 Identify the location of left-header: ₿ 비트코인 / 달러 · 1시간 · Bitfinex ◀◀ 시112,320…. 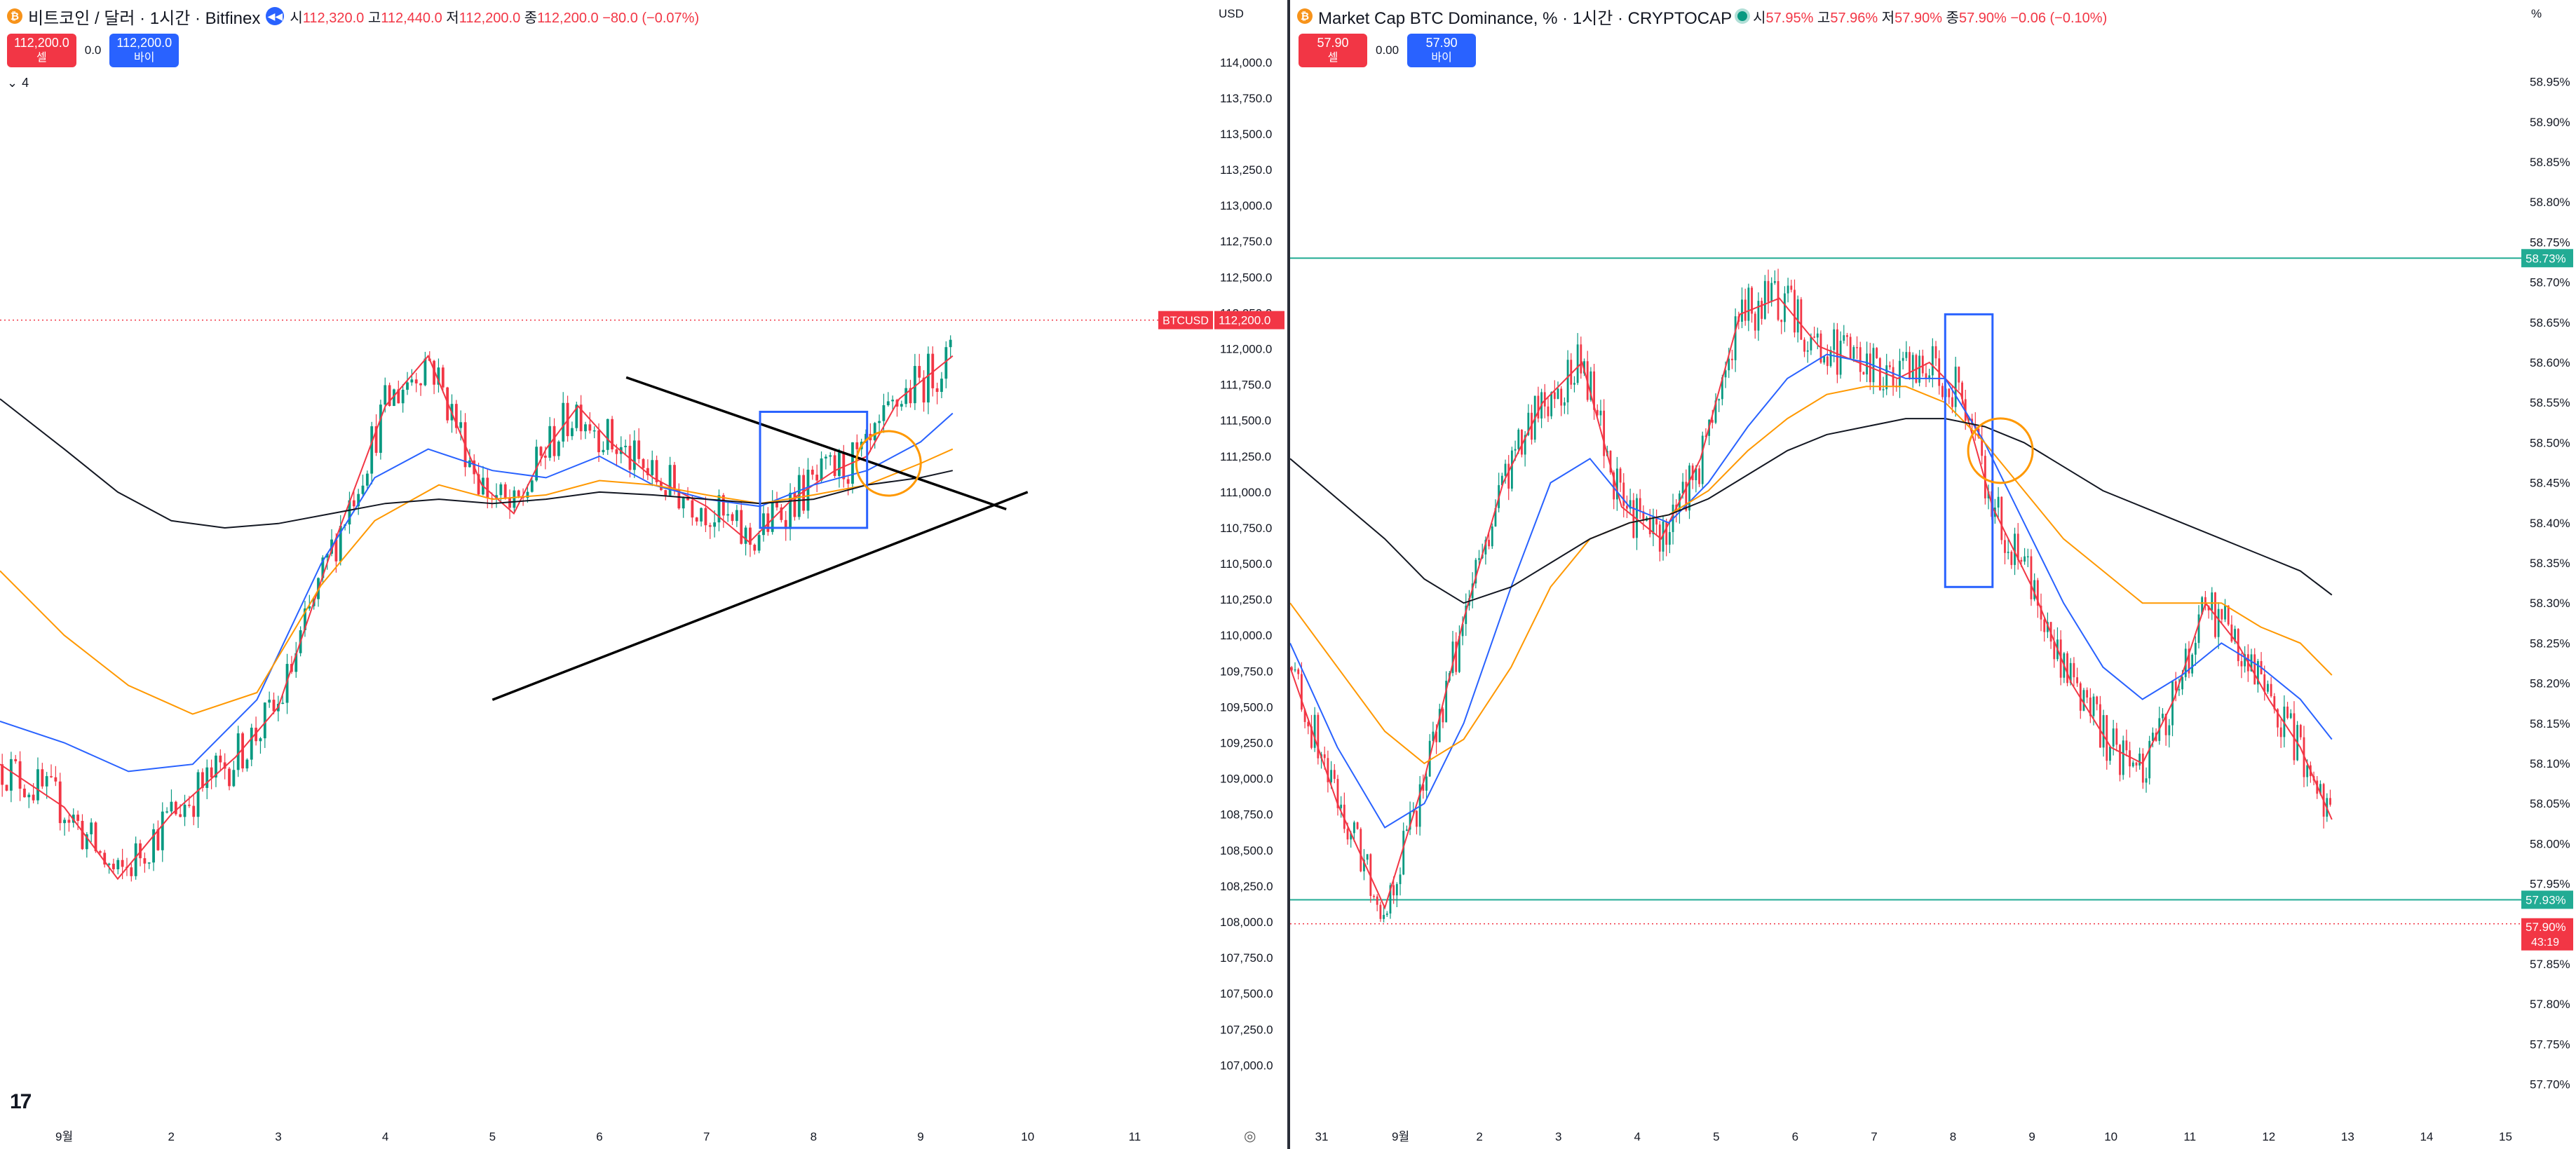
(353, 16).